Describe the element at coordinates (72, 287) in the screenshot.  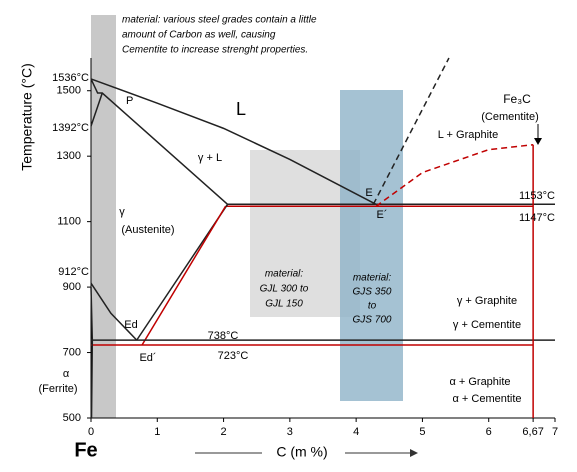
I see `y-tick-label: 900` at that location.